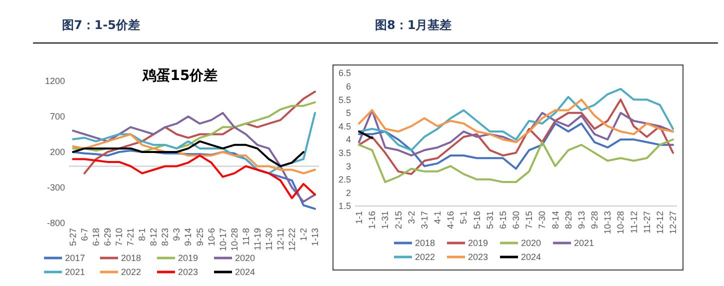 This screenshot has height=286, width=724. What do you see at coordinates (359, 217) in the screenshot?
I see `x-tick-label: 1-1` at bounding box center [359, 217].